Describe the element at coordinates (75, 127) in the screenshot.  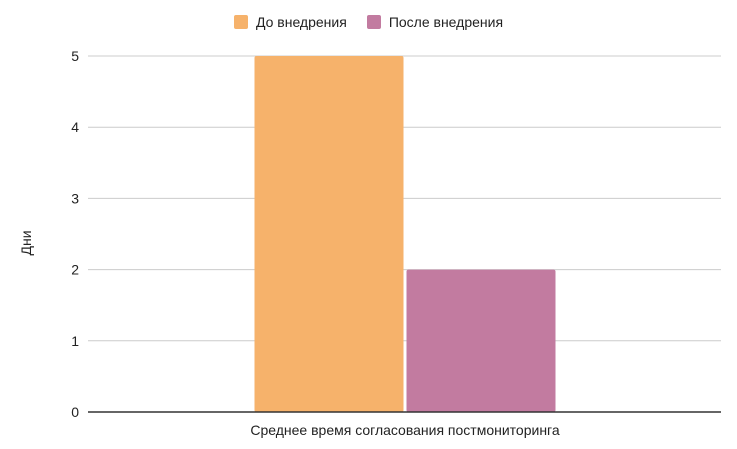
I see `y-tick-label: 4` at that location.